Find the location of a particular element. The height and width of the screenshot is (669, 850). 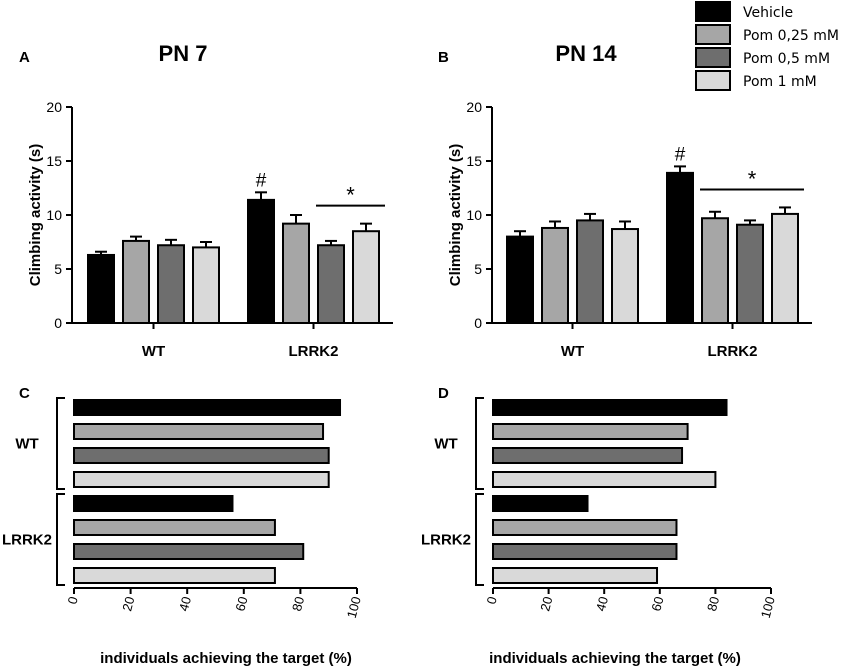

legend-swatch-pom-1-mm is located at coordinates (713, 80).